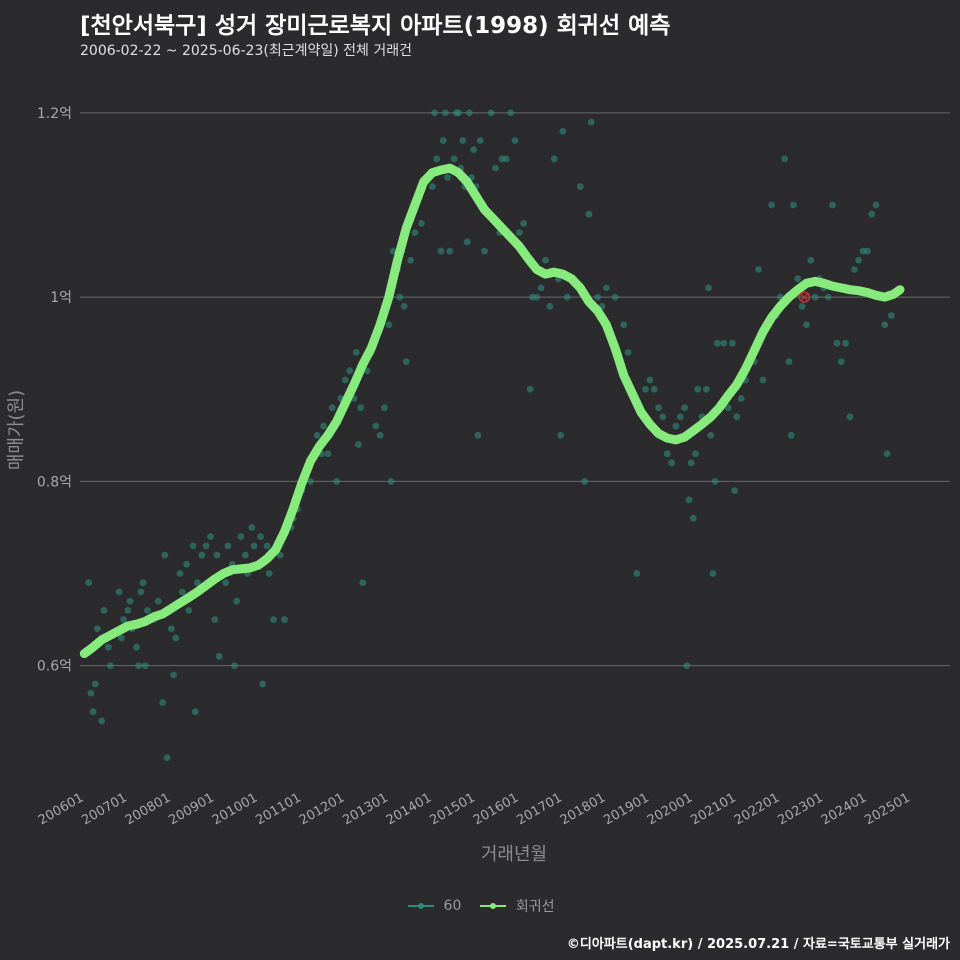 This screenshot has height=960, width=960. Describe the element at coordinates (496, 809) in the screenshot. I see `x-tick-label: 201601` at that location.